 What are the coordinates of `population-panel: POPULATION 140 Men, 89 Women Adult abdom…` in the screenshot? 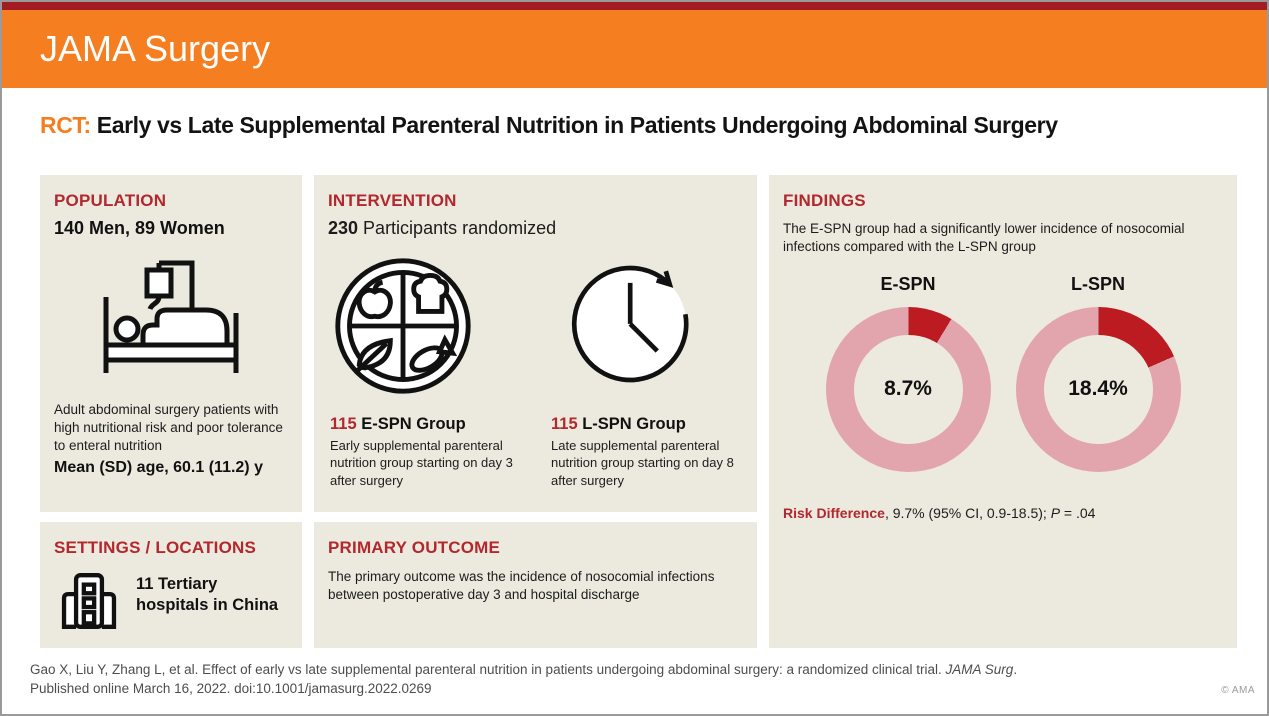 It's located at (171, 343).